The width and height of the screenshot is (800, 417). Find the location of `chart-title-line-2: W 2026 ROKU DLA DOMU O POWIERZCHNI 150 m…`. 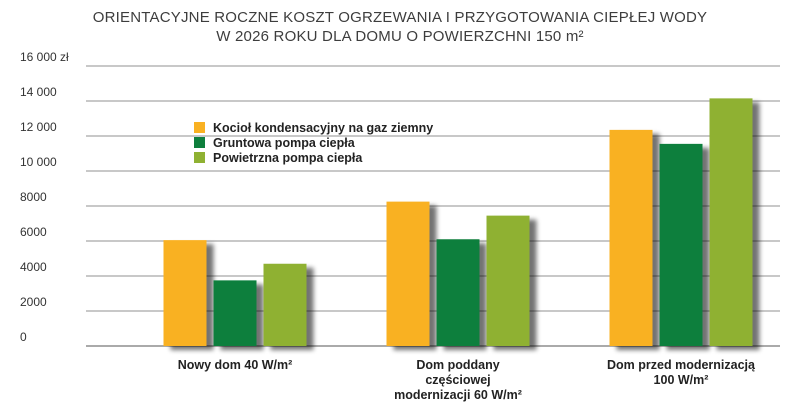

chart-title-line-2: W 2026 ROKU DLA DOMU O POWIERZCHNI 150 m… is located at coordinates (400, 36).